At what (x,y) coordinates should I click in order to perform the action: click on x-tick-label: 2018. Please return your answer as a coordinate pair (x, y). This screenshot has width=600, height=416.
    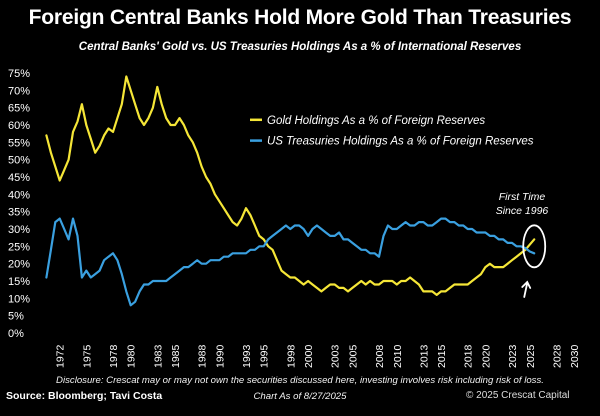
    Looking at the image, I should click on (469, 356).